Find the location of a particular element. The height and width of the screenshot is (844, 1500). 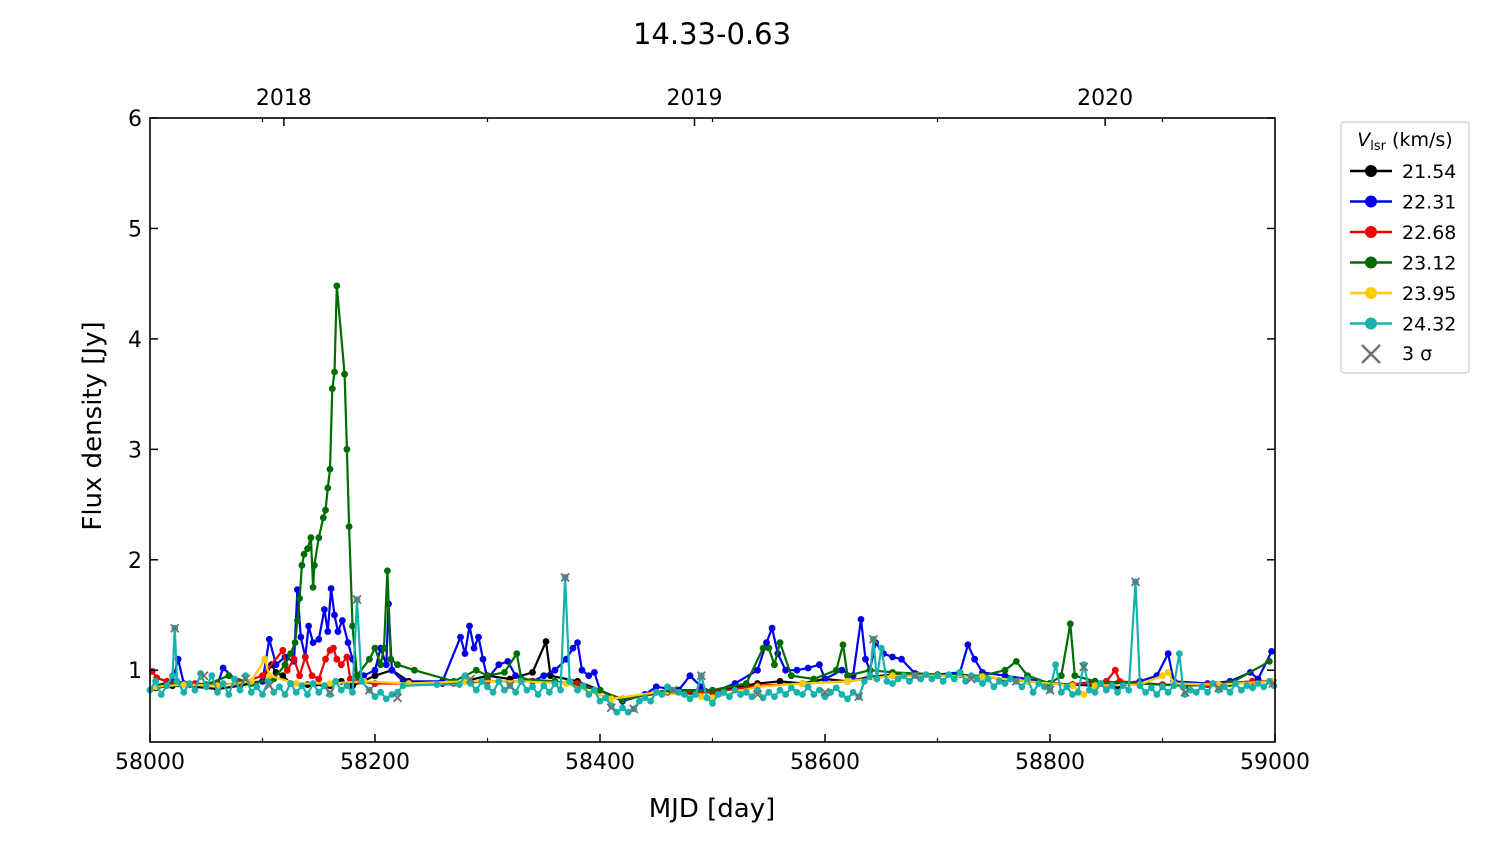

data-point-24.32-46 is located at coordinates (403, 686).